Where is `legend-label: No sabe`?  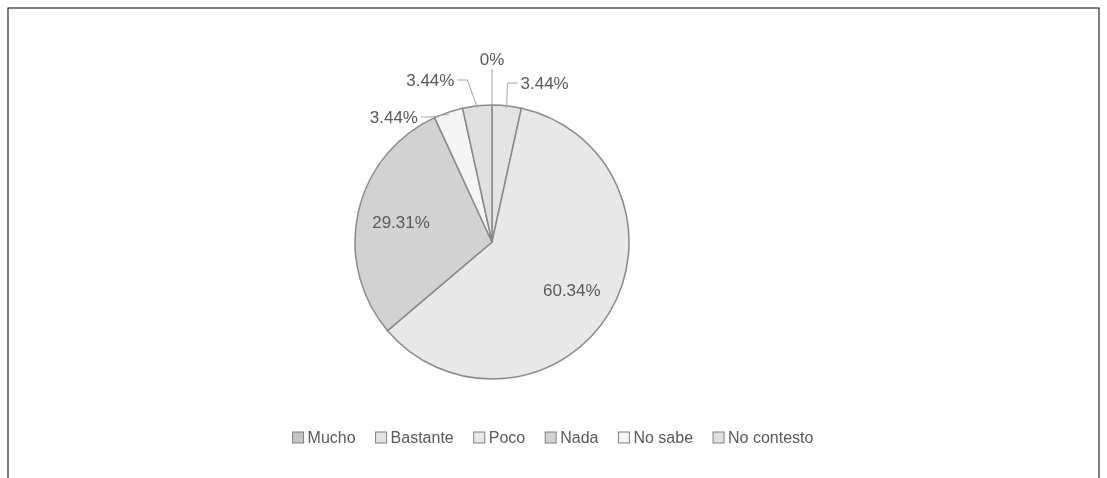
legend-label: No sabe is located at coordinates (663, 437).